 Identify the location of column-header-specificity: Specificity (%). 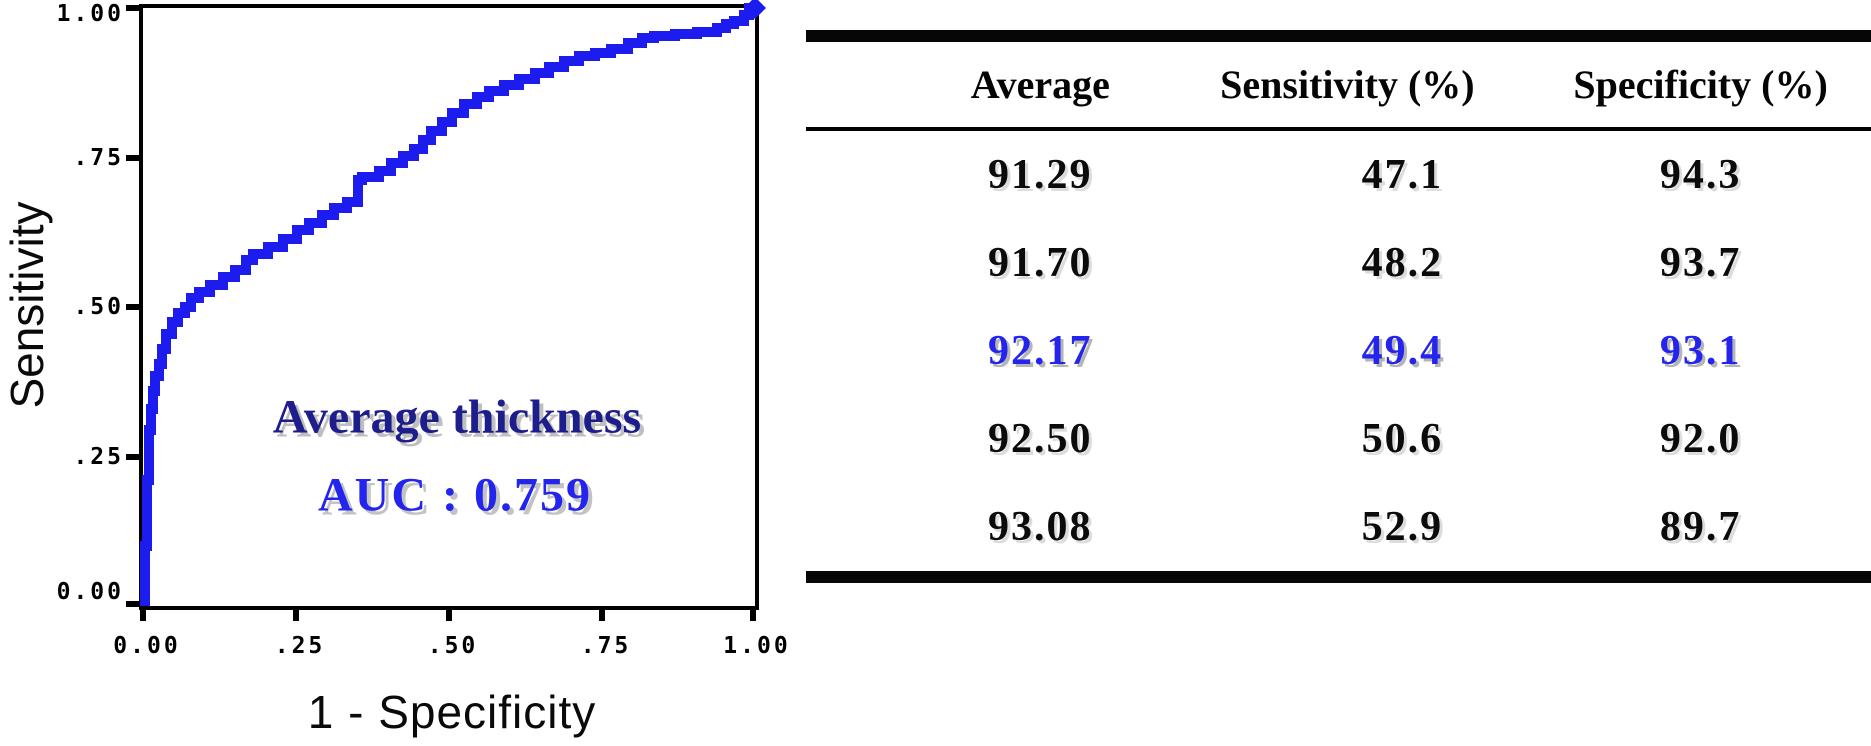
(1700, 84).